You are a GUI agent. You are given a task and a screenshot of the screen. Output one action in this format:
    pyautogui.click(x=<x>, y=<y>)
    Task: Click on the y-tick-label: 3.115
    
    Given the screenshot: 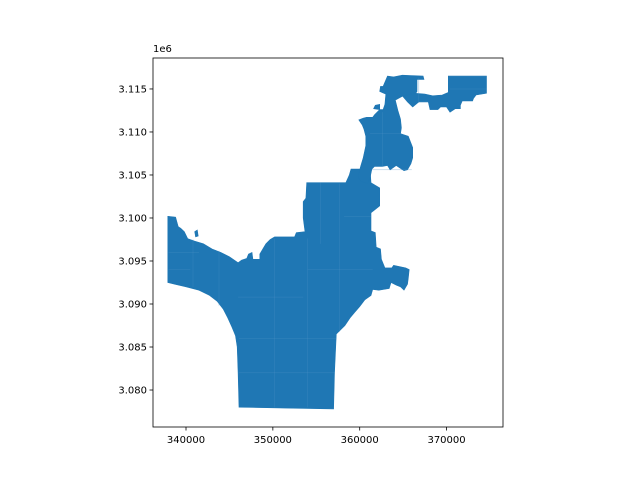 What is the action you would take?
    pyautogui.click(x=132, y=89)
    